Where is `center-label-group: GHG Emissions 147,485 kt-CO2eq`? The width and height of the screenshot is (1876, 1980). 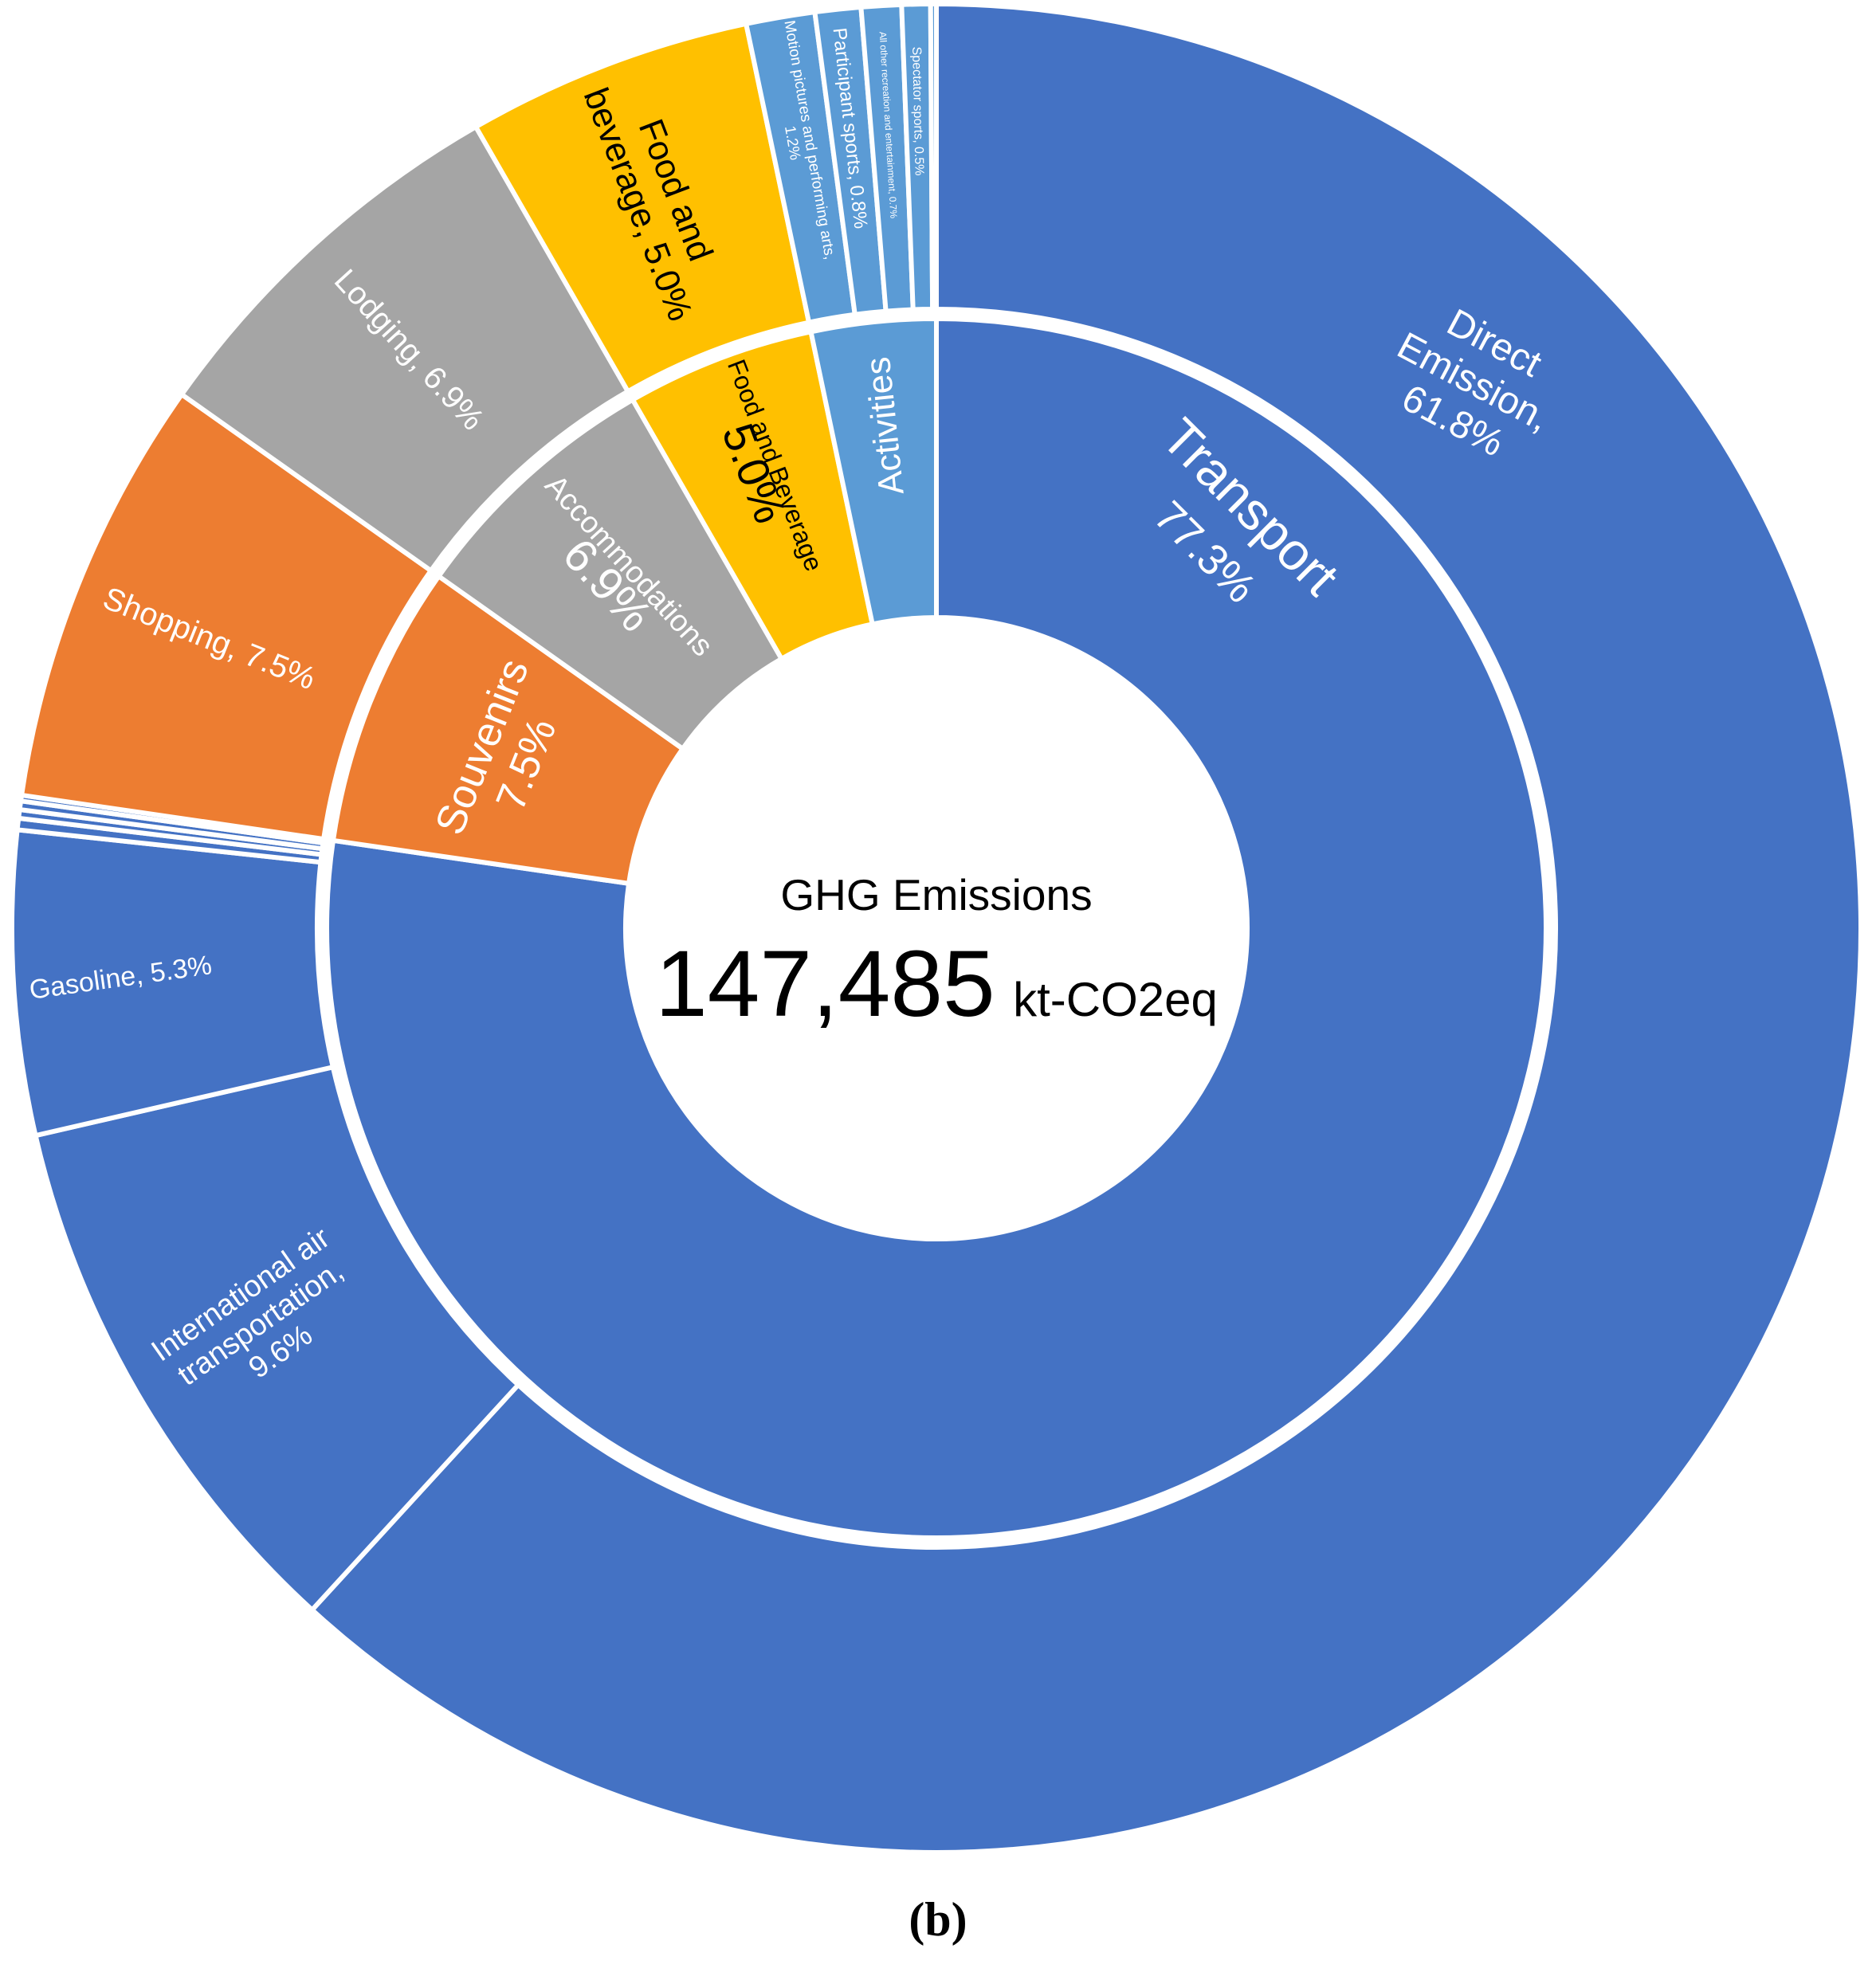
center-label-group: GHG Emissions 147,485 kt-CO2eq is located at coordinates (936, 953).